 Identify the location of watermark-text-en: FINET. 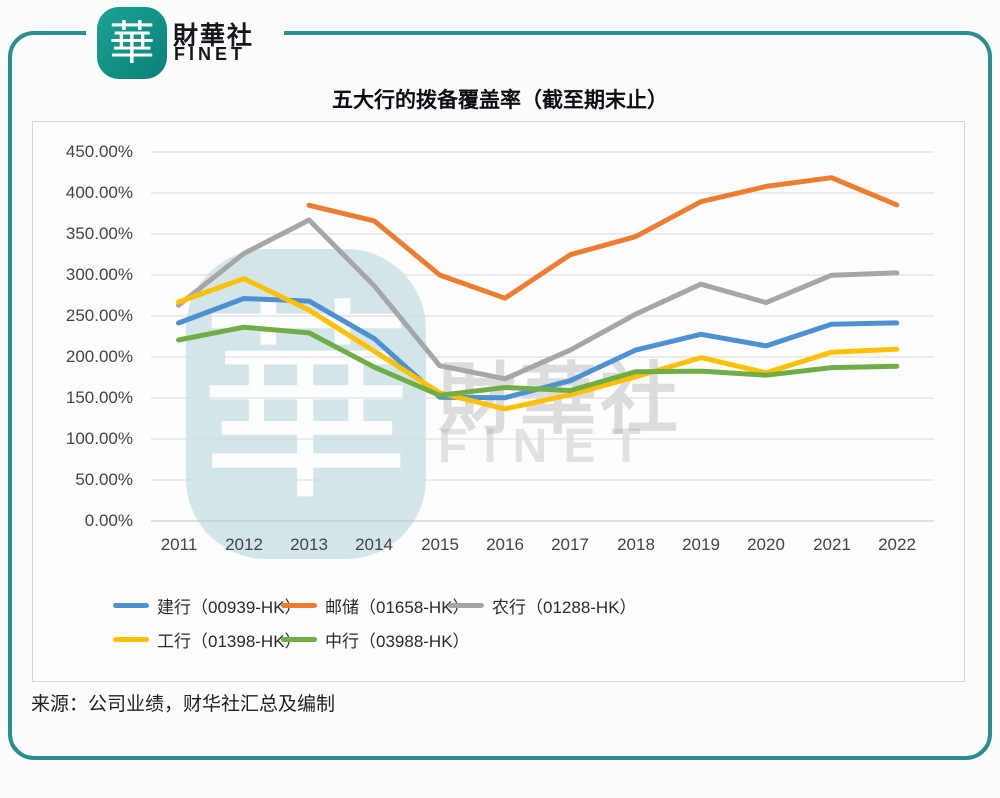
(547, 446).